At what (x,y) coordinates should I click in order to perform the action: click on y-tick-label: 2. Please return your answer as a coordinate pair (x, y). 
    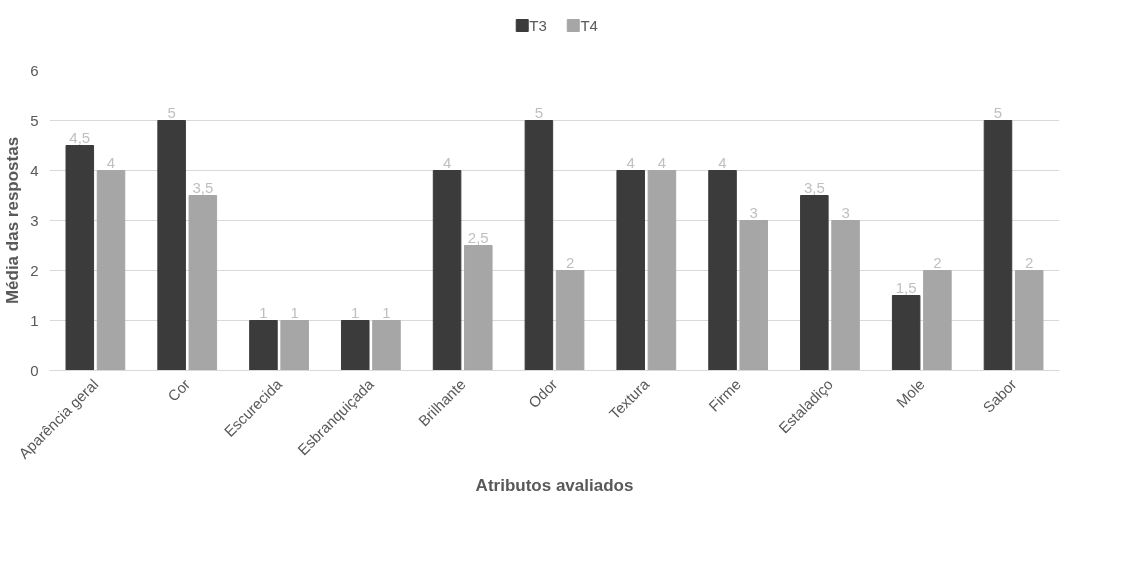
    Looking at the image, I should click on (34, 270).